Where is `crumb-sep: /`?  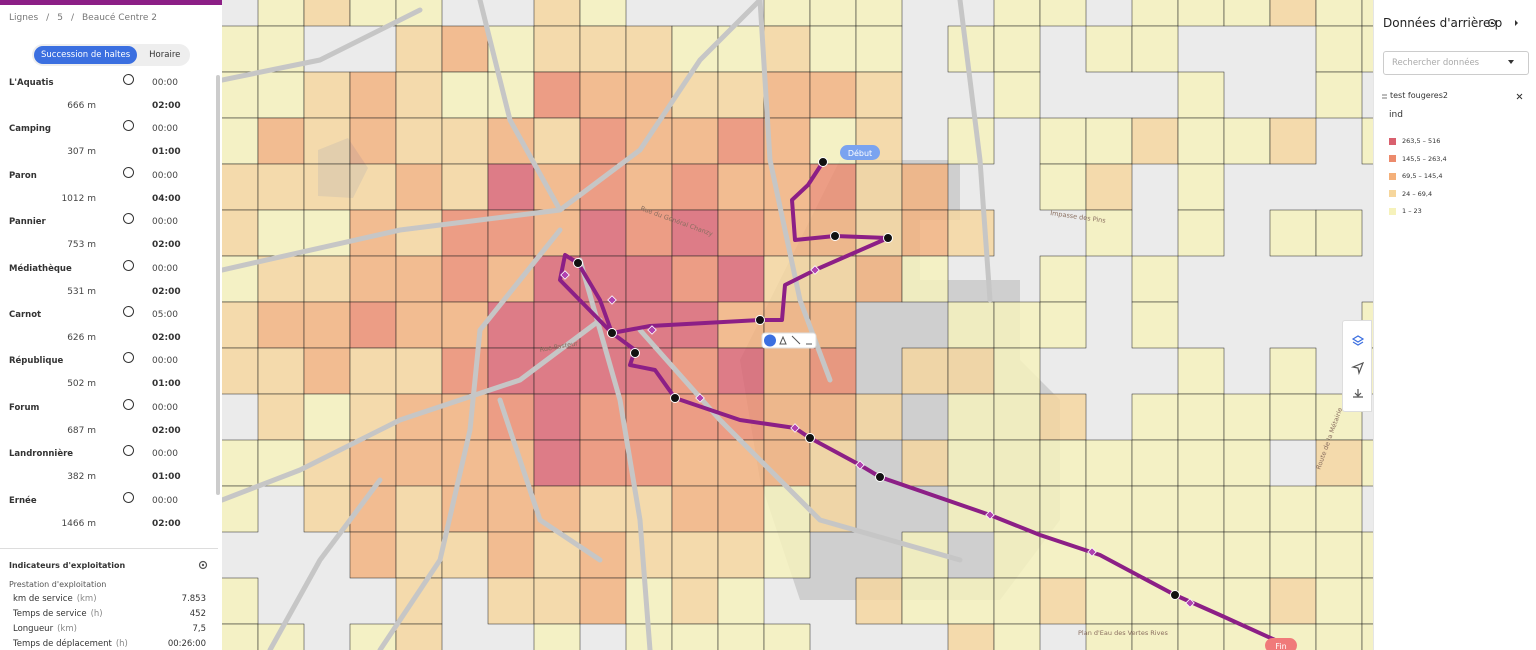
crumb-sep: / is located at coordinates (72, 18).